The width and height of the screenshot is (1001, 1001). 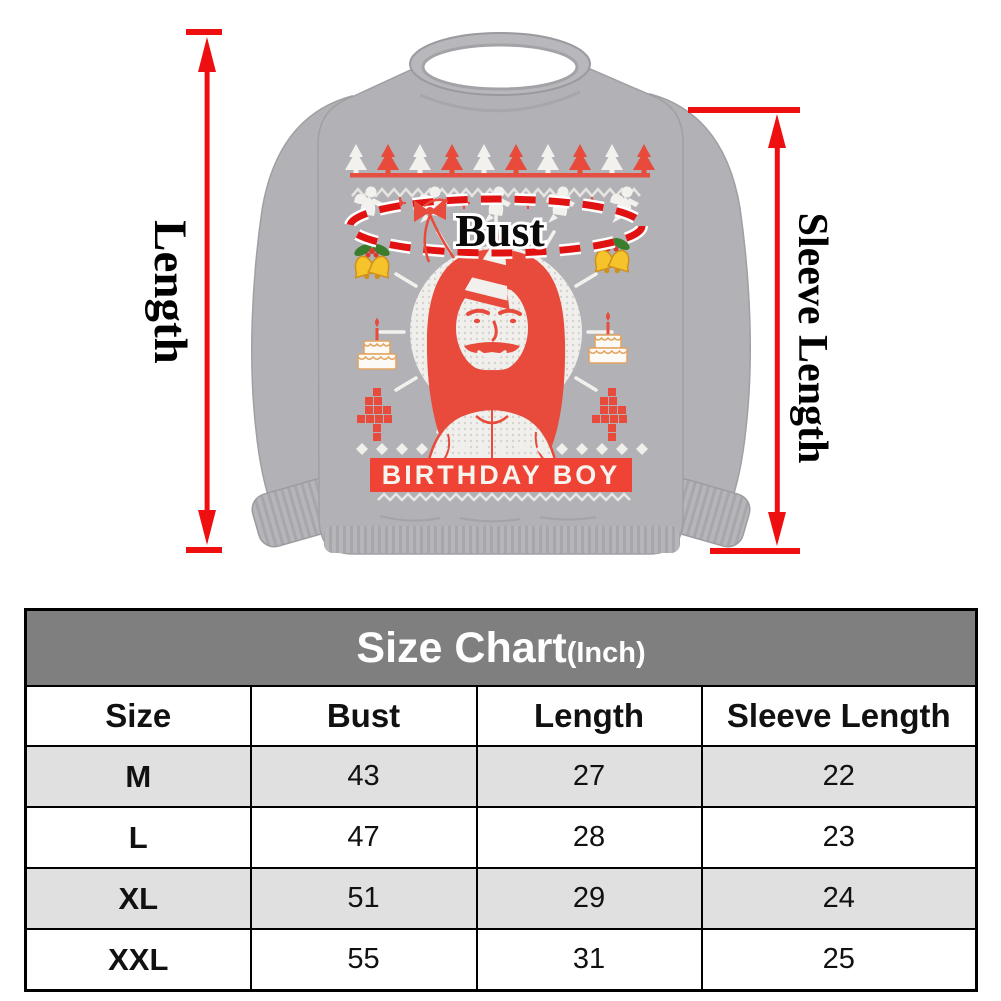 I want to click on size-value: M, so click(x=138, y=776).